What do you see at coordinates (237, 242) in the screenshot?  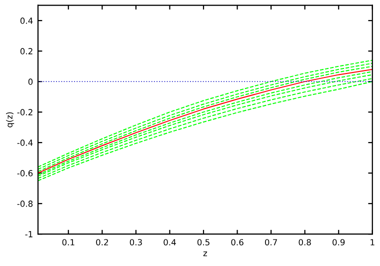 I see `x-tick-label: 0.6` at bounding box center [237, 242].